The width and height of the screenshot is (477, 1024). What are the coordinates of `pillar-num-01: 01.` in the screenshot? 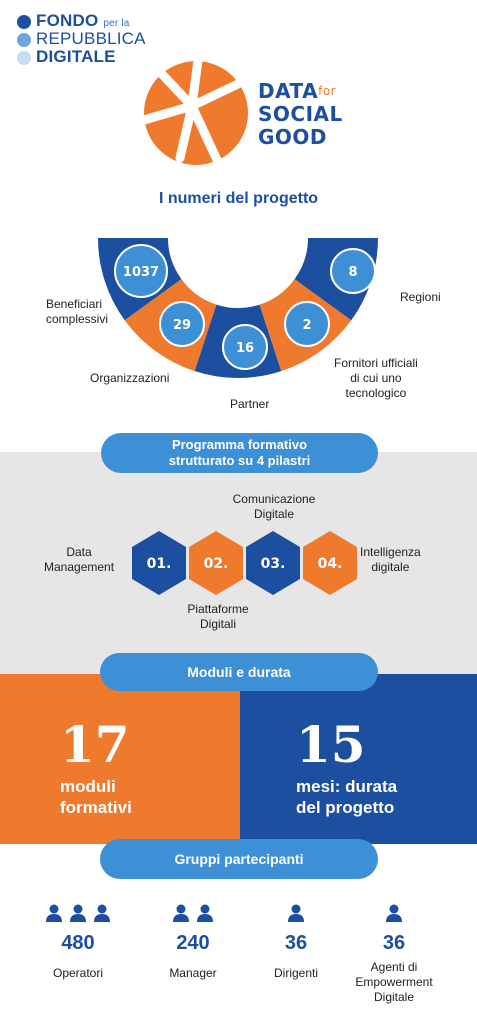 It's located at (159, 564).